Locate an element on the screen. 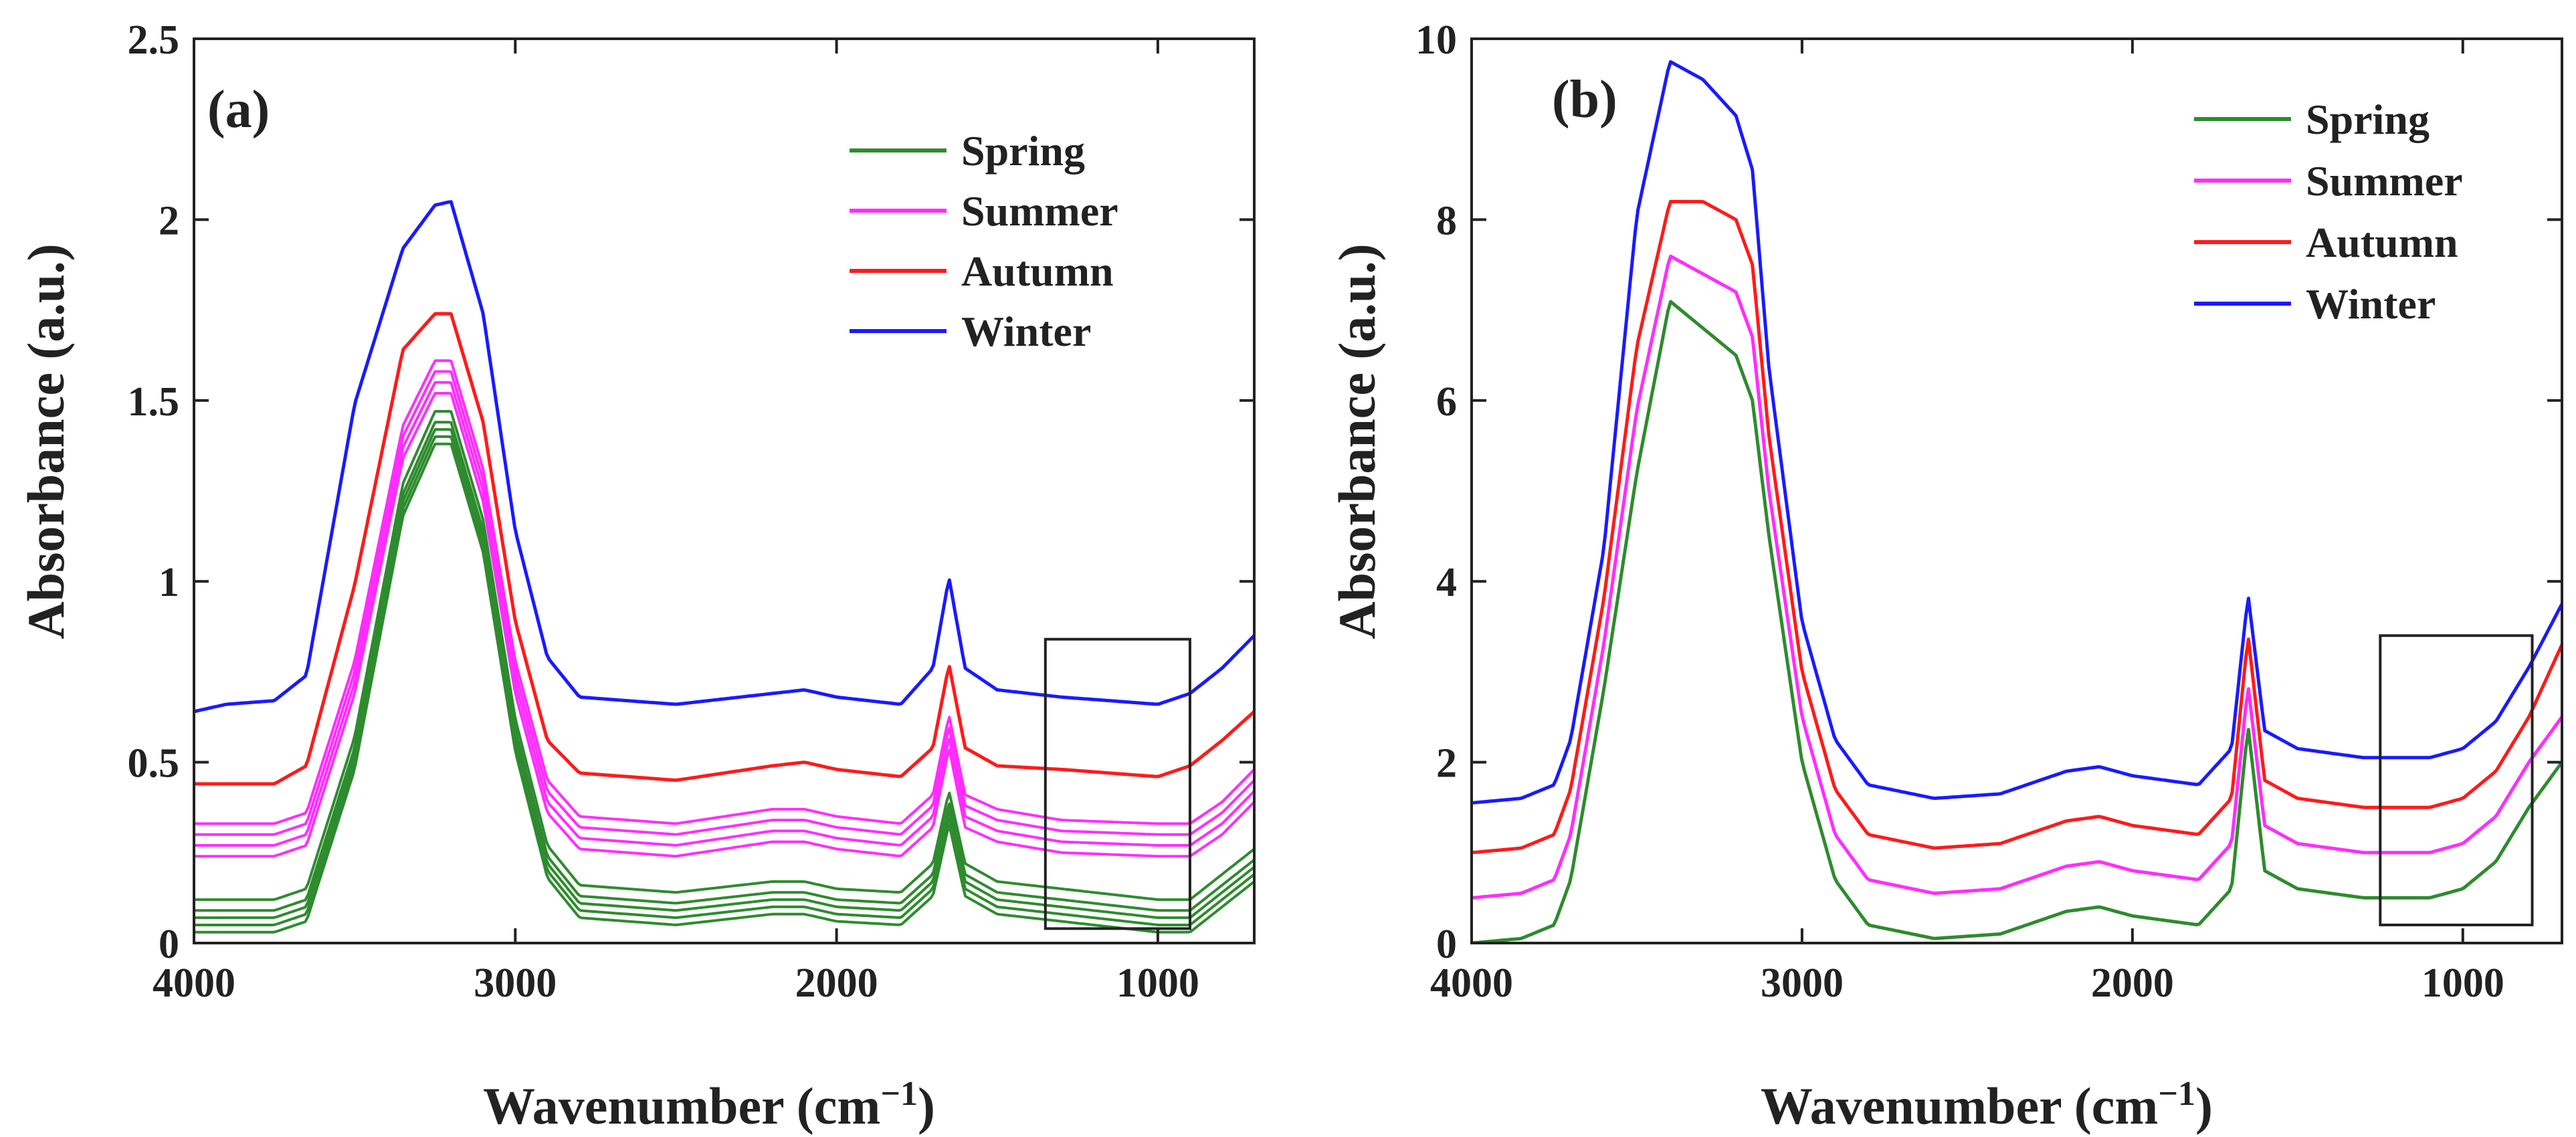 This screenshot has width=2576, height=1137. panel-a-xtick-label: 2000 is located at coordinates (836, 983).